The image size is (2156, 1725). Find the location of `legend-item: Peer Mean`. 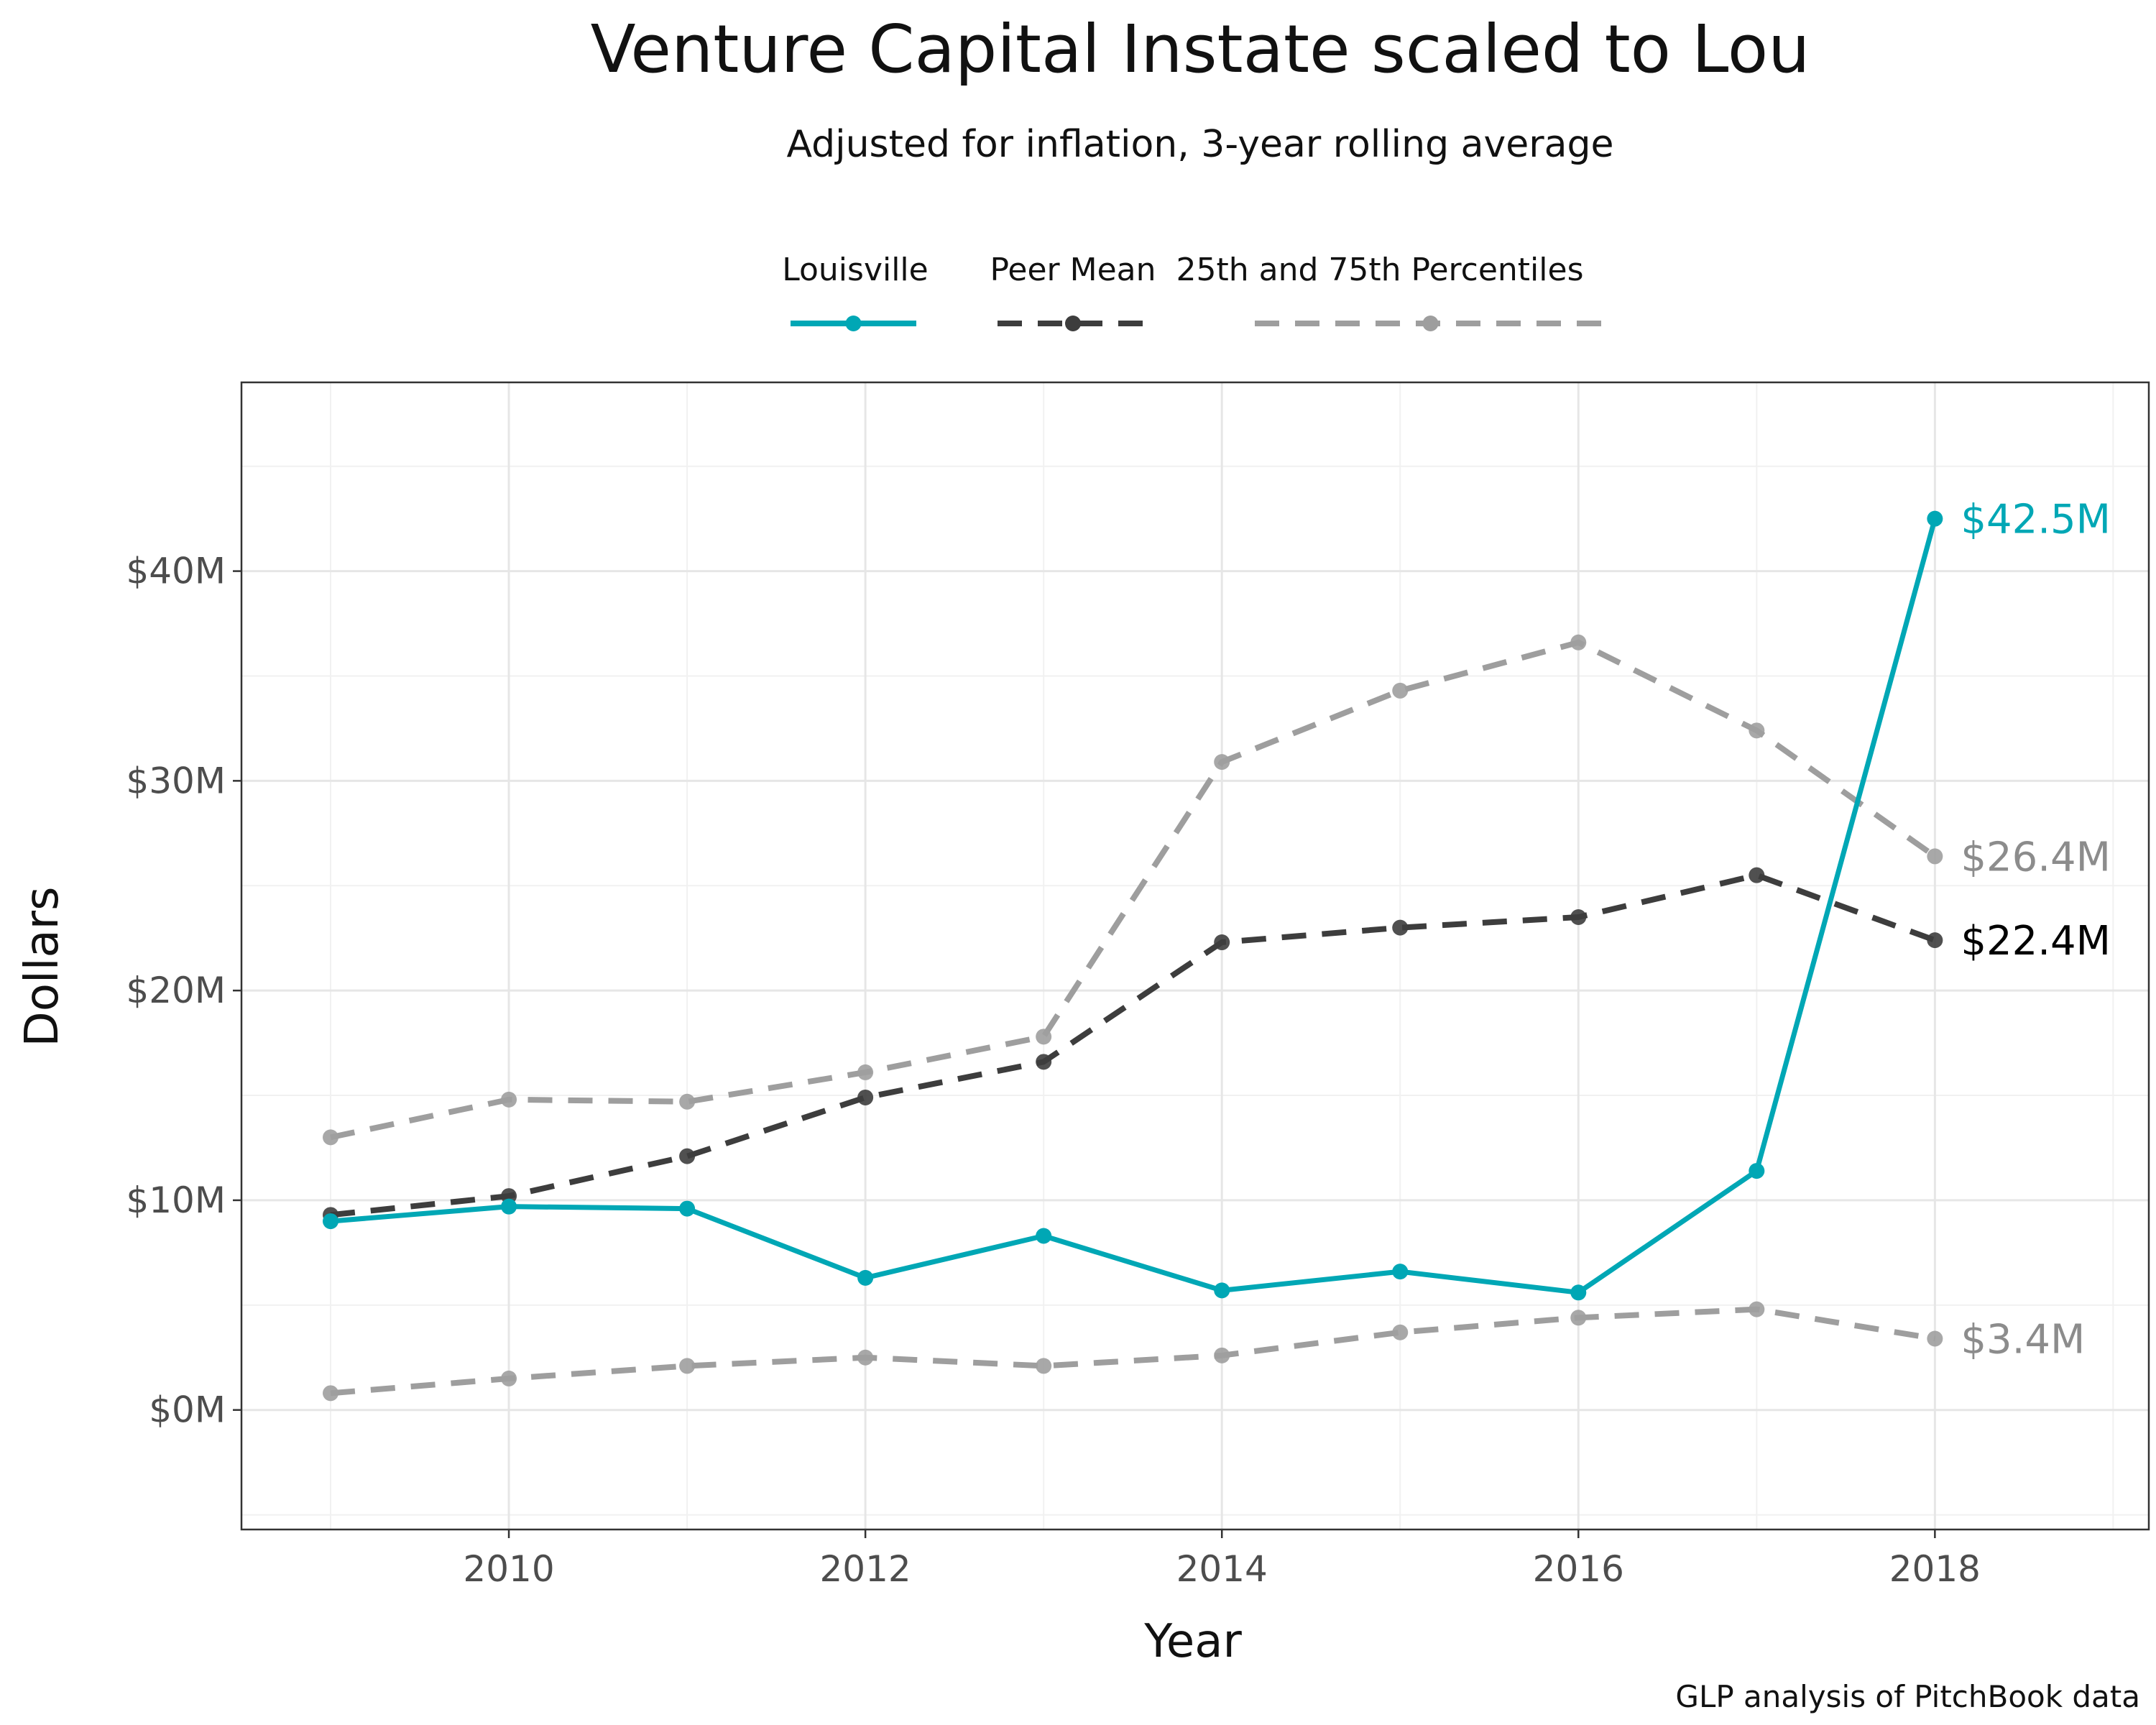

legend-item: Peer Mean is located at coordinates (1073, 291).